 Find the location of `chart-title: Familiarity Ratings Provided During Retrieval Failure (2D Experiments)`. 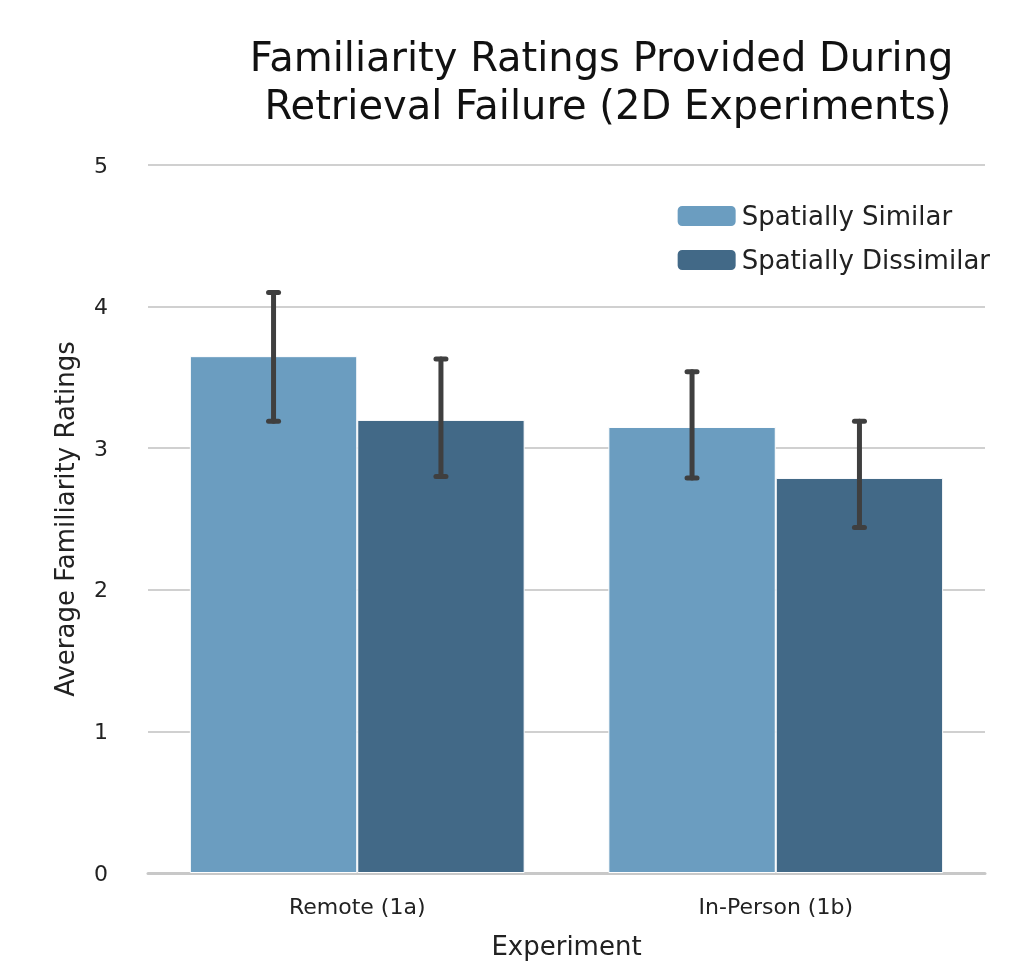

chart-title: Familiarity Ratings Provided During Retrieval Failure (2D Experiments) is located at coordinates (608, 81).